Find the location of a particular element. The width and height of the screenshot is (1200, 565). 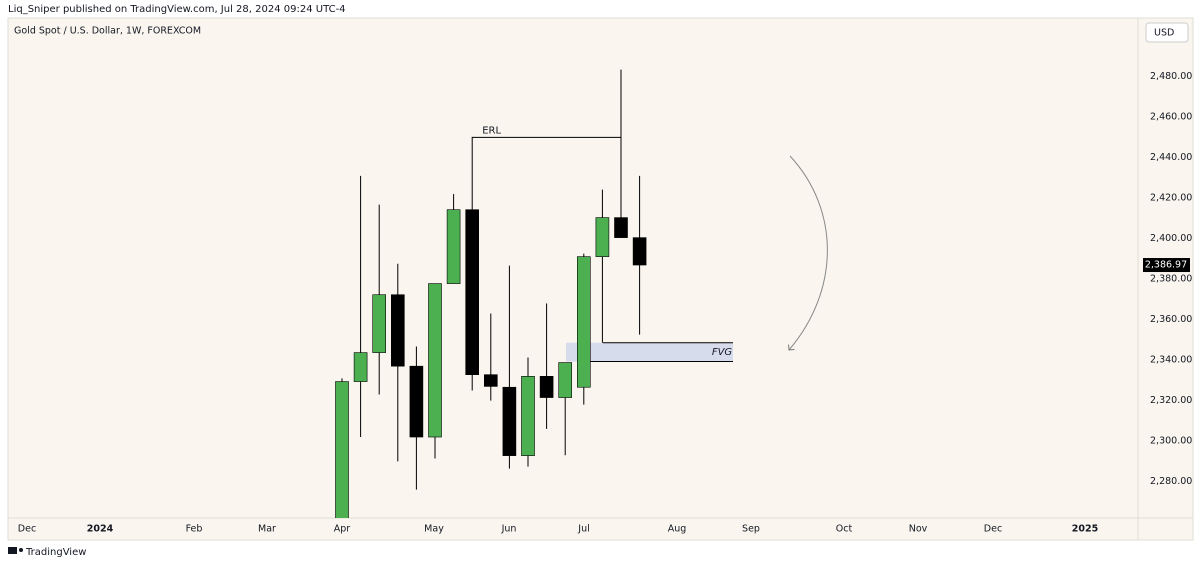

fvg-zone is located at coordinates (649, 352).